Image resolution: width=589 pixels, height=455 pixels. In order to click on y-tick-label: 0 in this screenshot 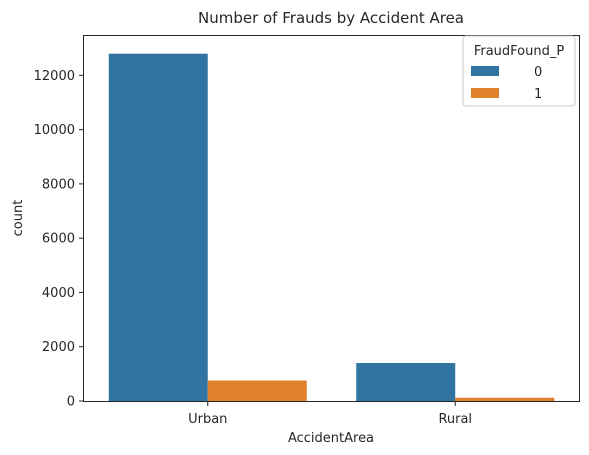, I will do `click(71, 402)`.